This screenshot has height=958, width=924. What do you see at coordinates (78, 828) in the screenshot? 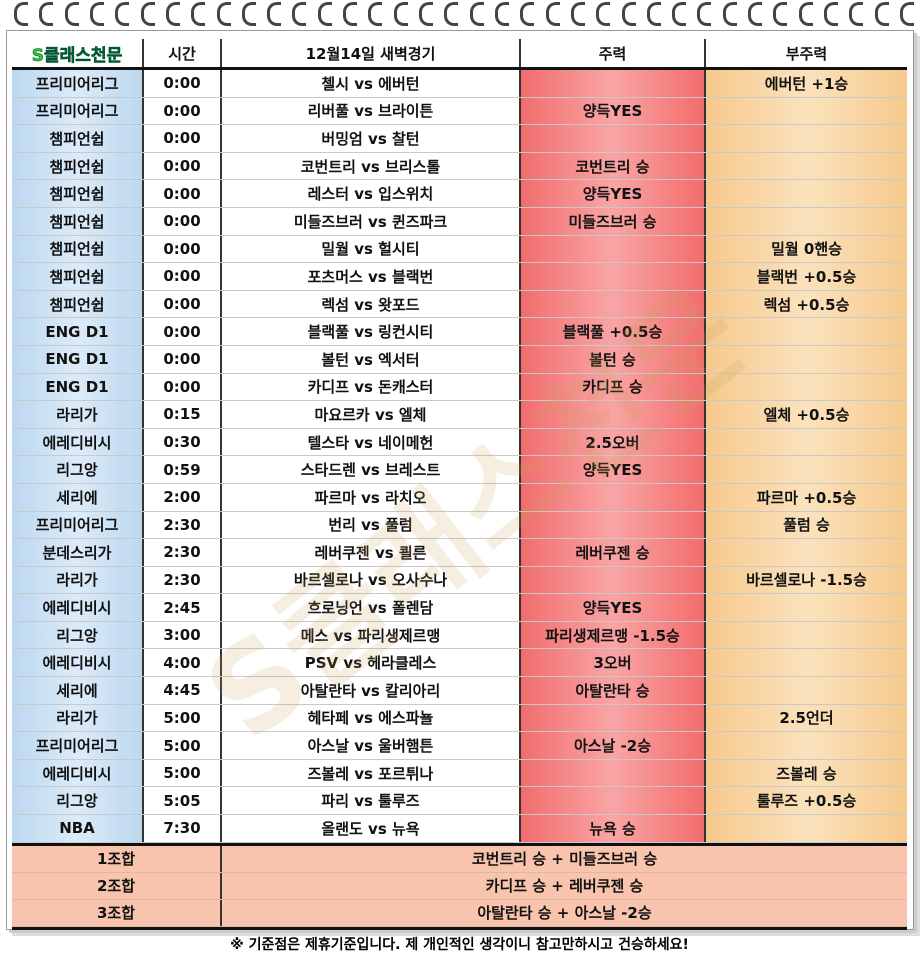
I see `league-cell: NBA` at bounding box center [78, 828].